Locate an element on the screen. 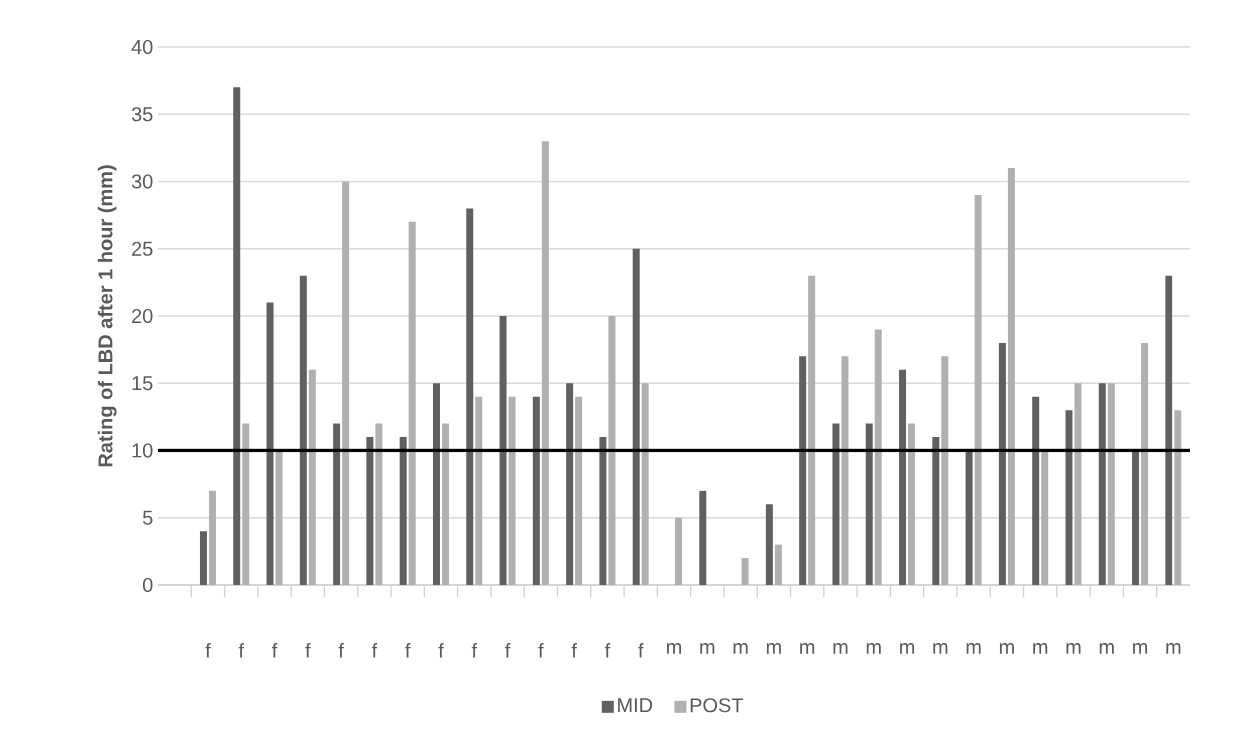  y-tick-label: 5 is located at coordinates (147, 517).